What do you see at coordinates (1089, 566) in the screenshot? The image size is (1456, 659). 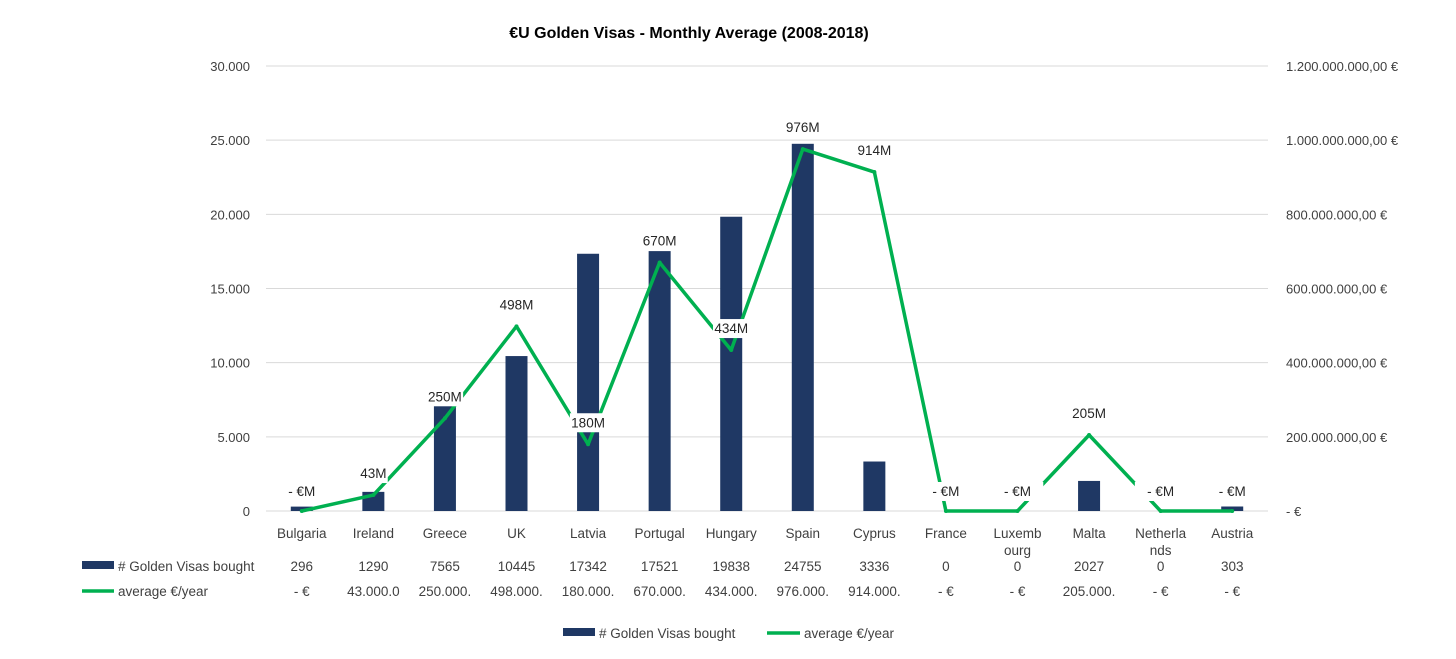 I see `table-cell: 2027` at bounding box center [1089, 566].